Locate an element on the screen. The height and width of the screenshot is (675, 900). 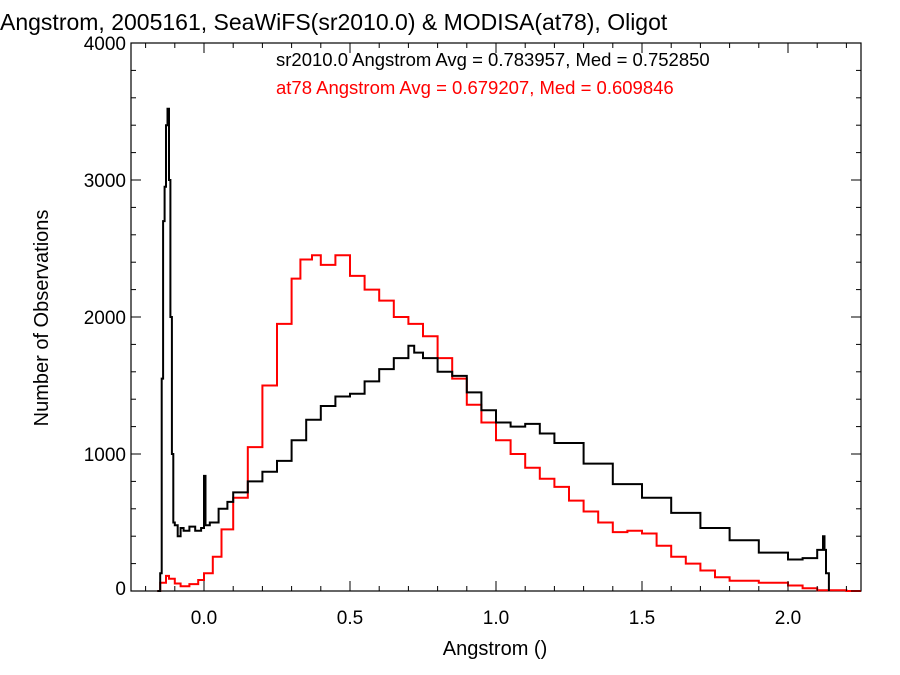
y-axis-label: Number of Observations is located at coordinates (42, 318).